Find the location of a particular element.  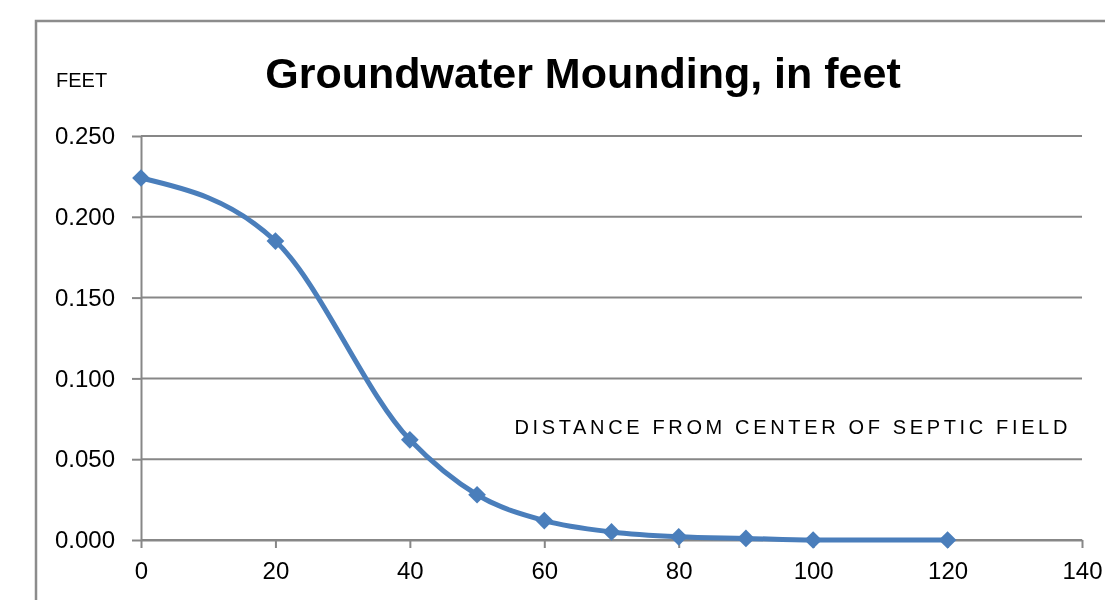

y-tick-label: 0.050 is located at coordinates (84, 459).